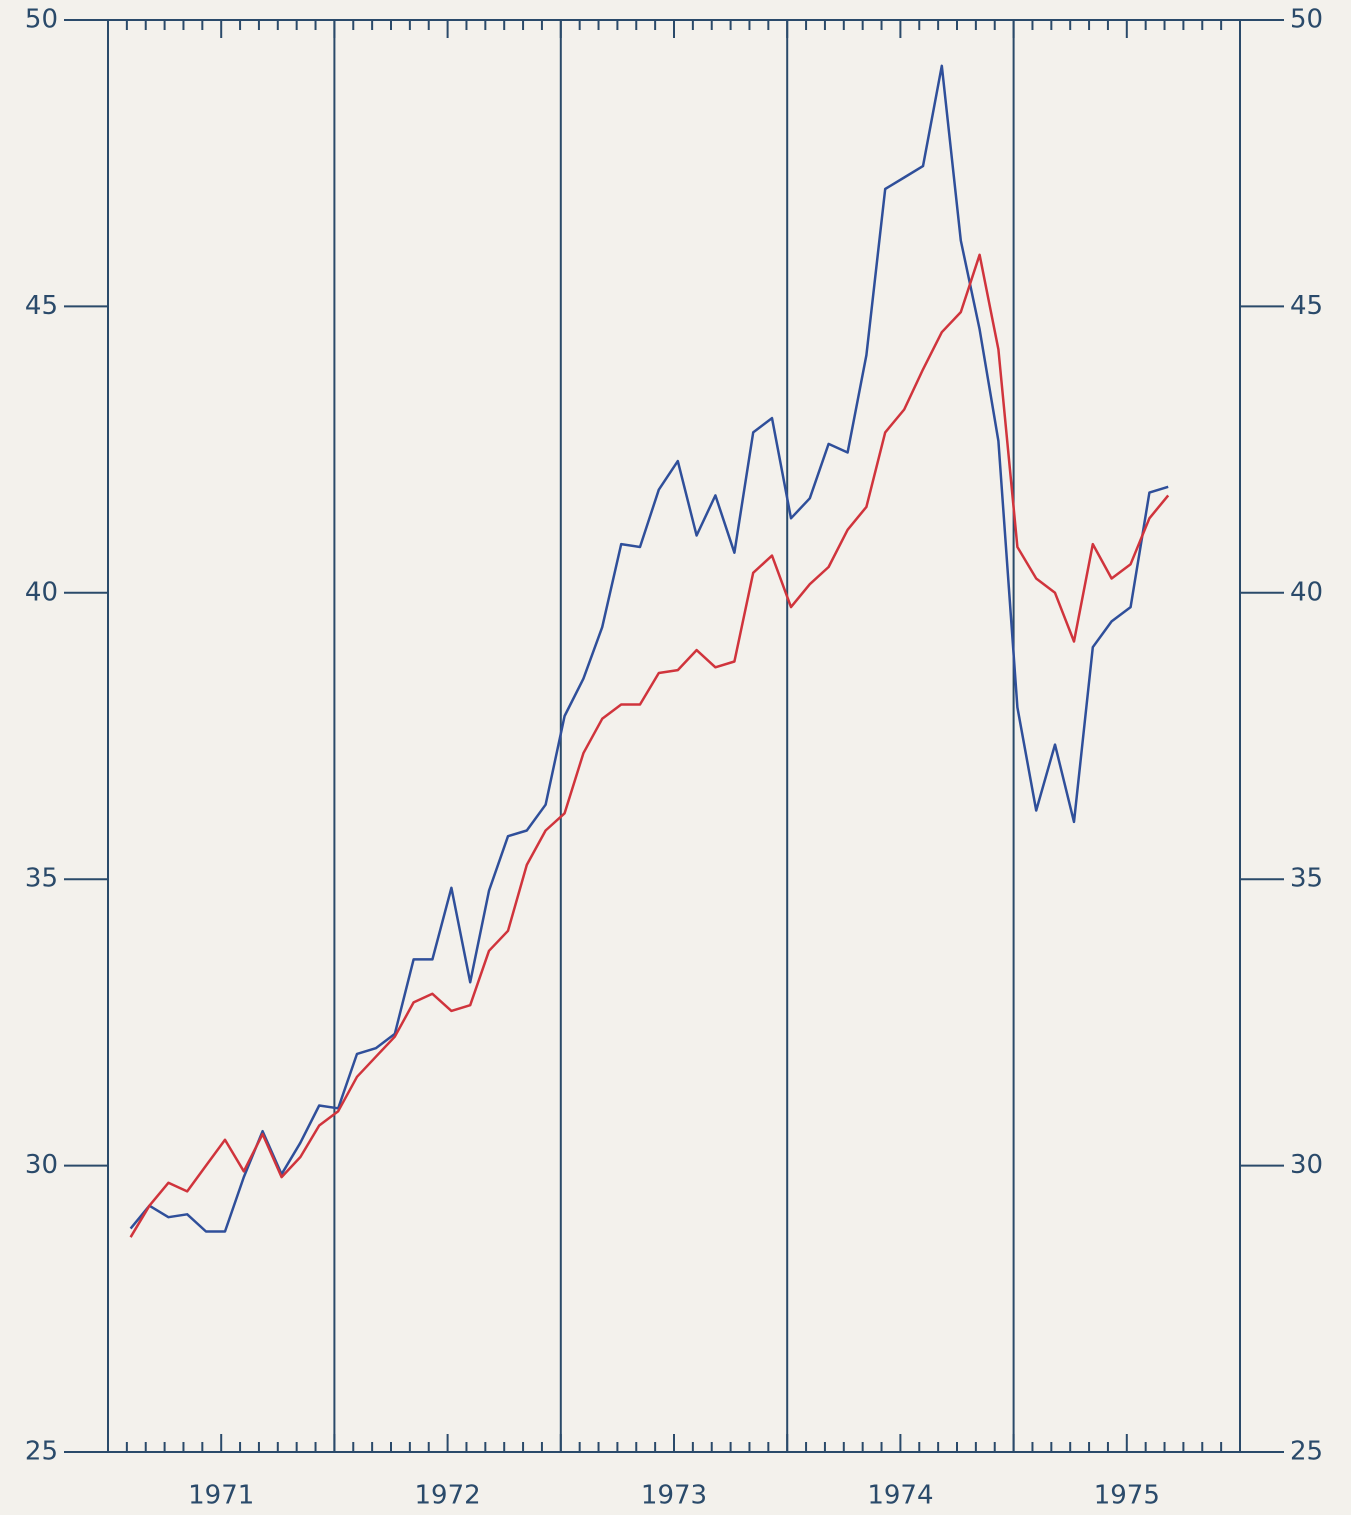 The image size is (1351, 1515). Describe the element at coordinates (41, 879) in the screenshot. I see `y-tick-label: 35` at that location.